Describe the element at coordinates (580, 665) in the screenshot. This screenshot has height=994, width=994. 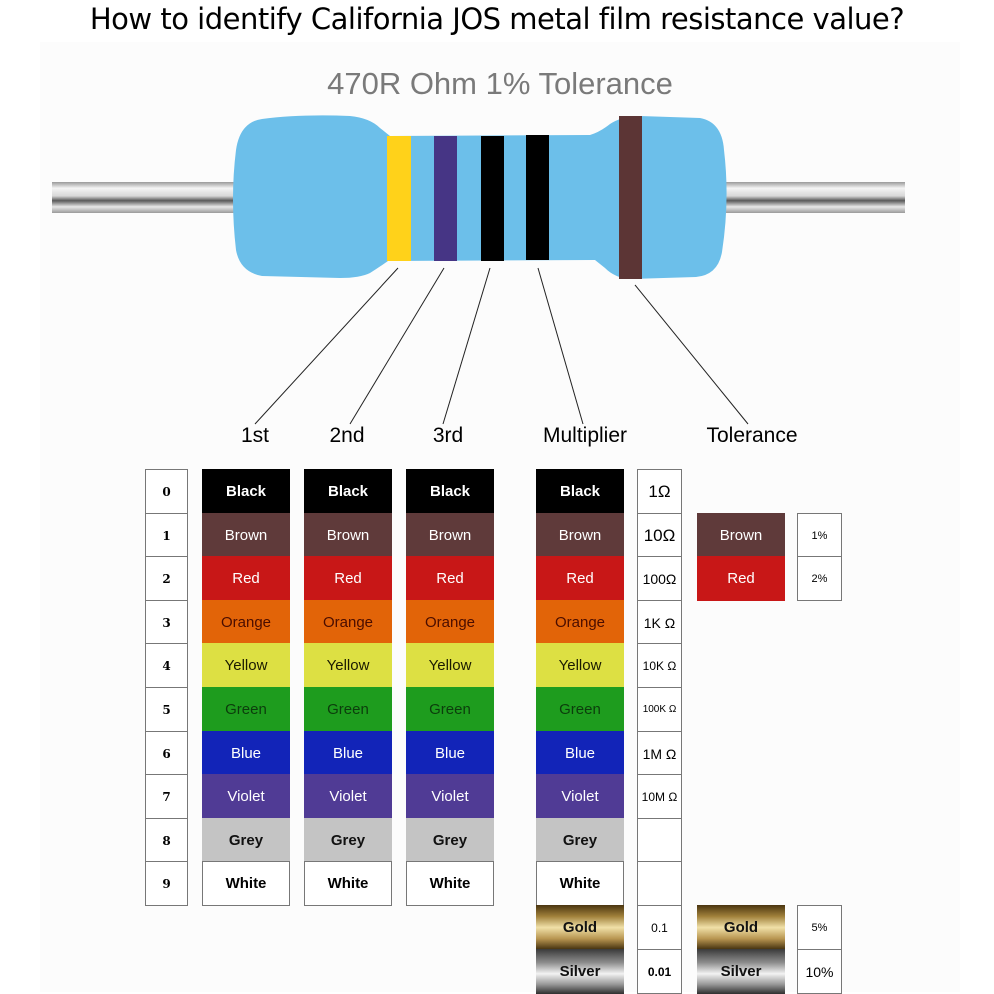
I see `band-multiplier-yellow: Yellow` at that location.